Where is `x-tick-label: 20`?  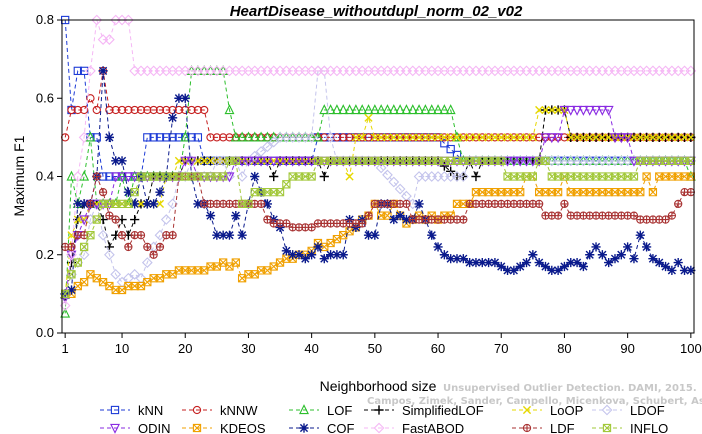
x-tick-label: 20 is located at coordinates (185, 348).